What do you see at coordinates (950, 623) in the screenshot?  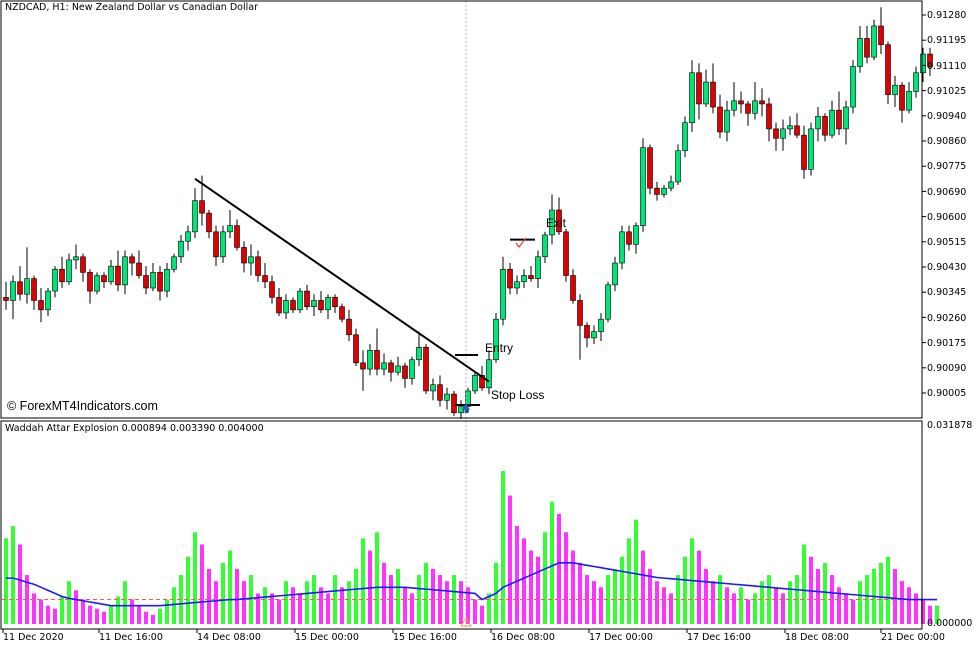 I see `indicator-tick: 0.000000` at bounding box center [950, 623].